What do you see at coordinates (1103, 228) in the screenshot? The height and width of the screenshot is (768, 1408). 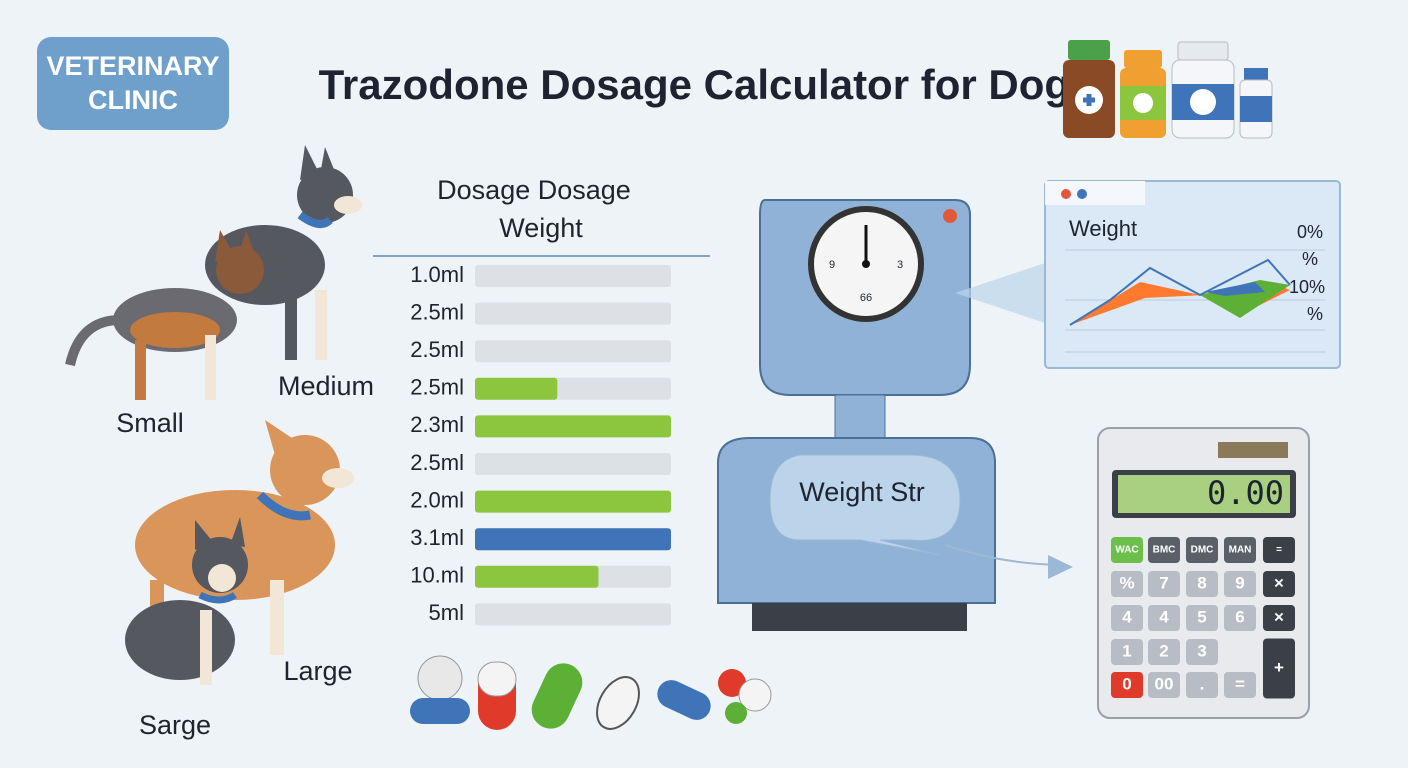 I see `chart-window-title: Weight` at bounding box center [1103, 228].